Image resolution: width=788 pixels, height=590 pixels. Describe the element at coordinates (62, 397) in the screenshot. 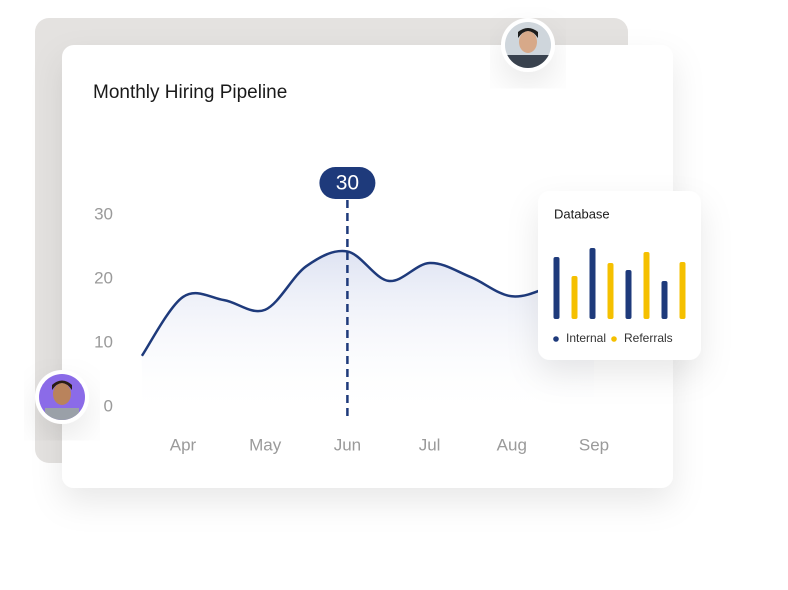

I see `avatar-left` at that location.